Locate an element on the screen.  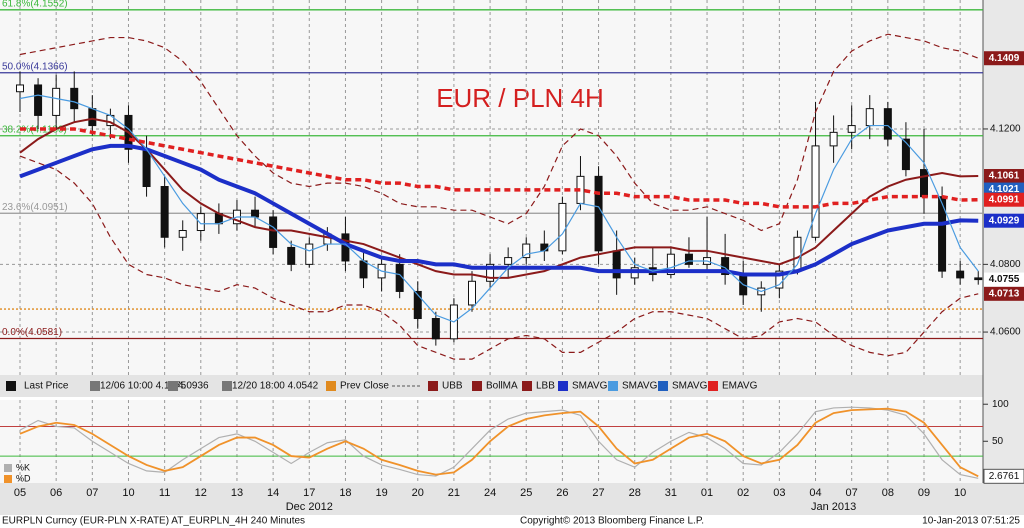
value-box-label: 4.1061 is located at coordinates (1004, 176).